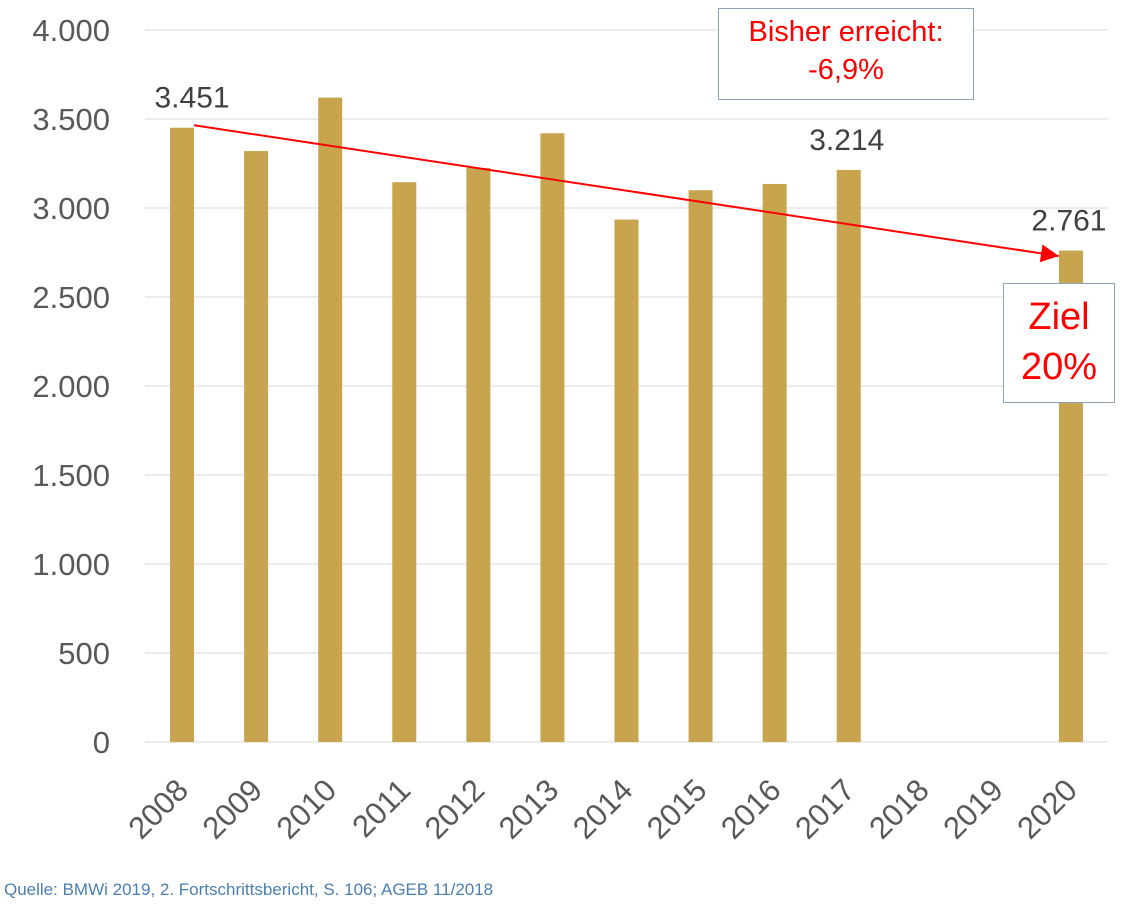  Describe the element at coordinates (848, 455) in the screenshot. I see `bar-2017` at that location.